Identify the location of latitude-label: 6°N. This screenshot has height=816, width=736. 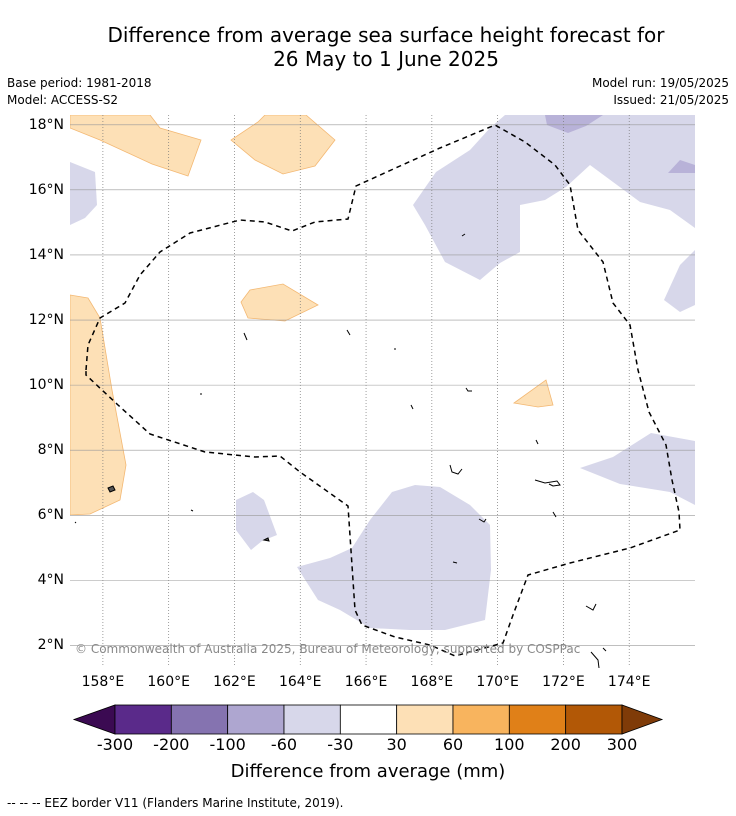
(50, 515).